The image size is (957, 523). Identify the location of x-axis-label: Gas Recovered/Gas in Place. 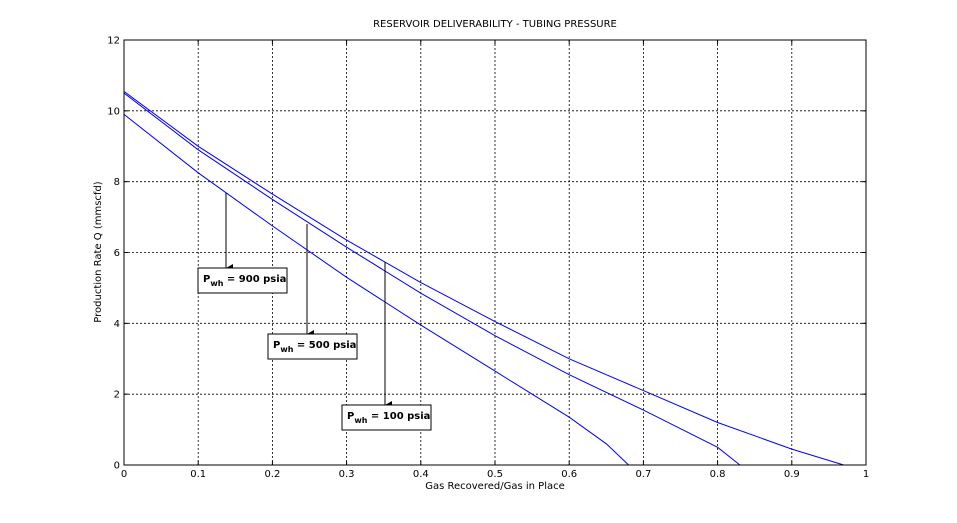
(495, 486).